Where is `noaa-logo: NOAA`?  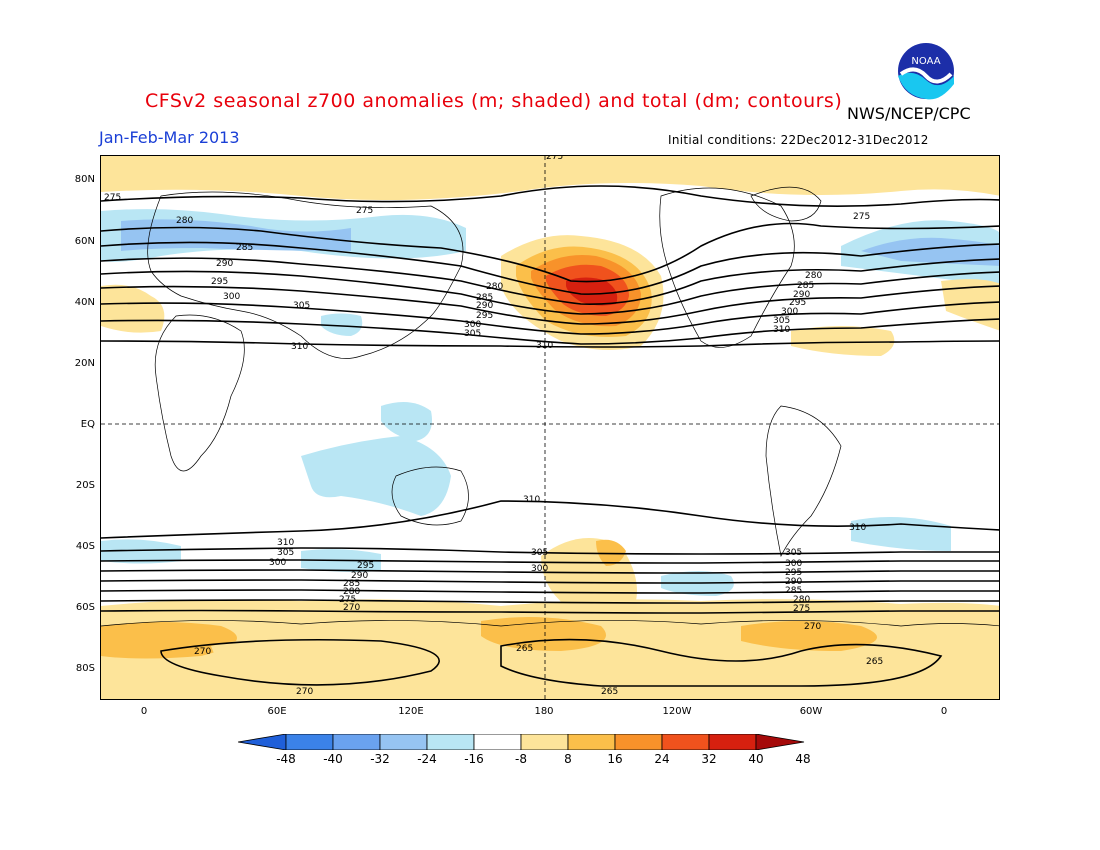 noaa-logo: NOAA is located at coordinates (926, 71).